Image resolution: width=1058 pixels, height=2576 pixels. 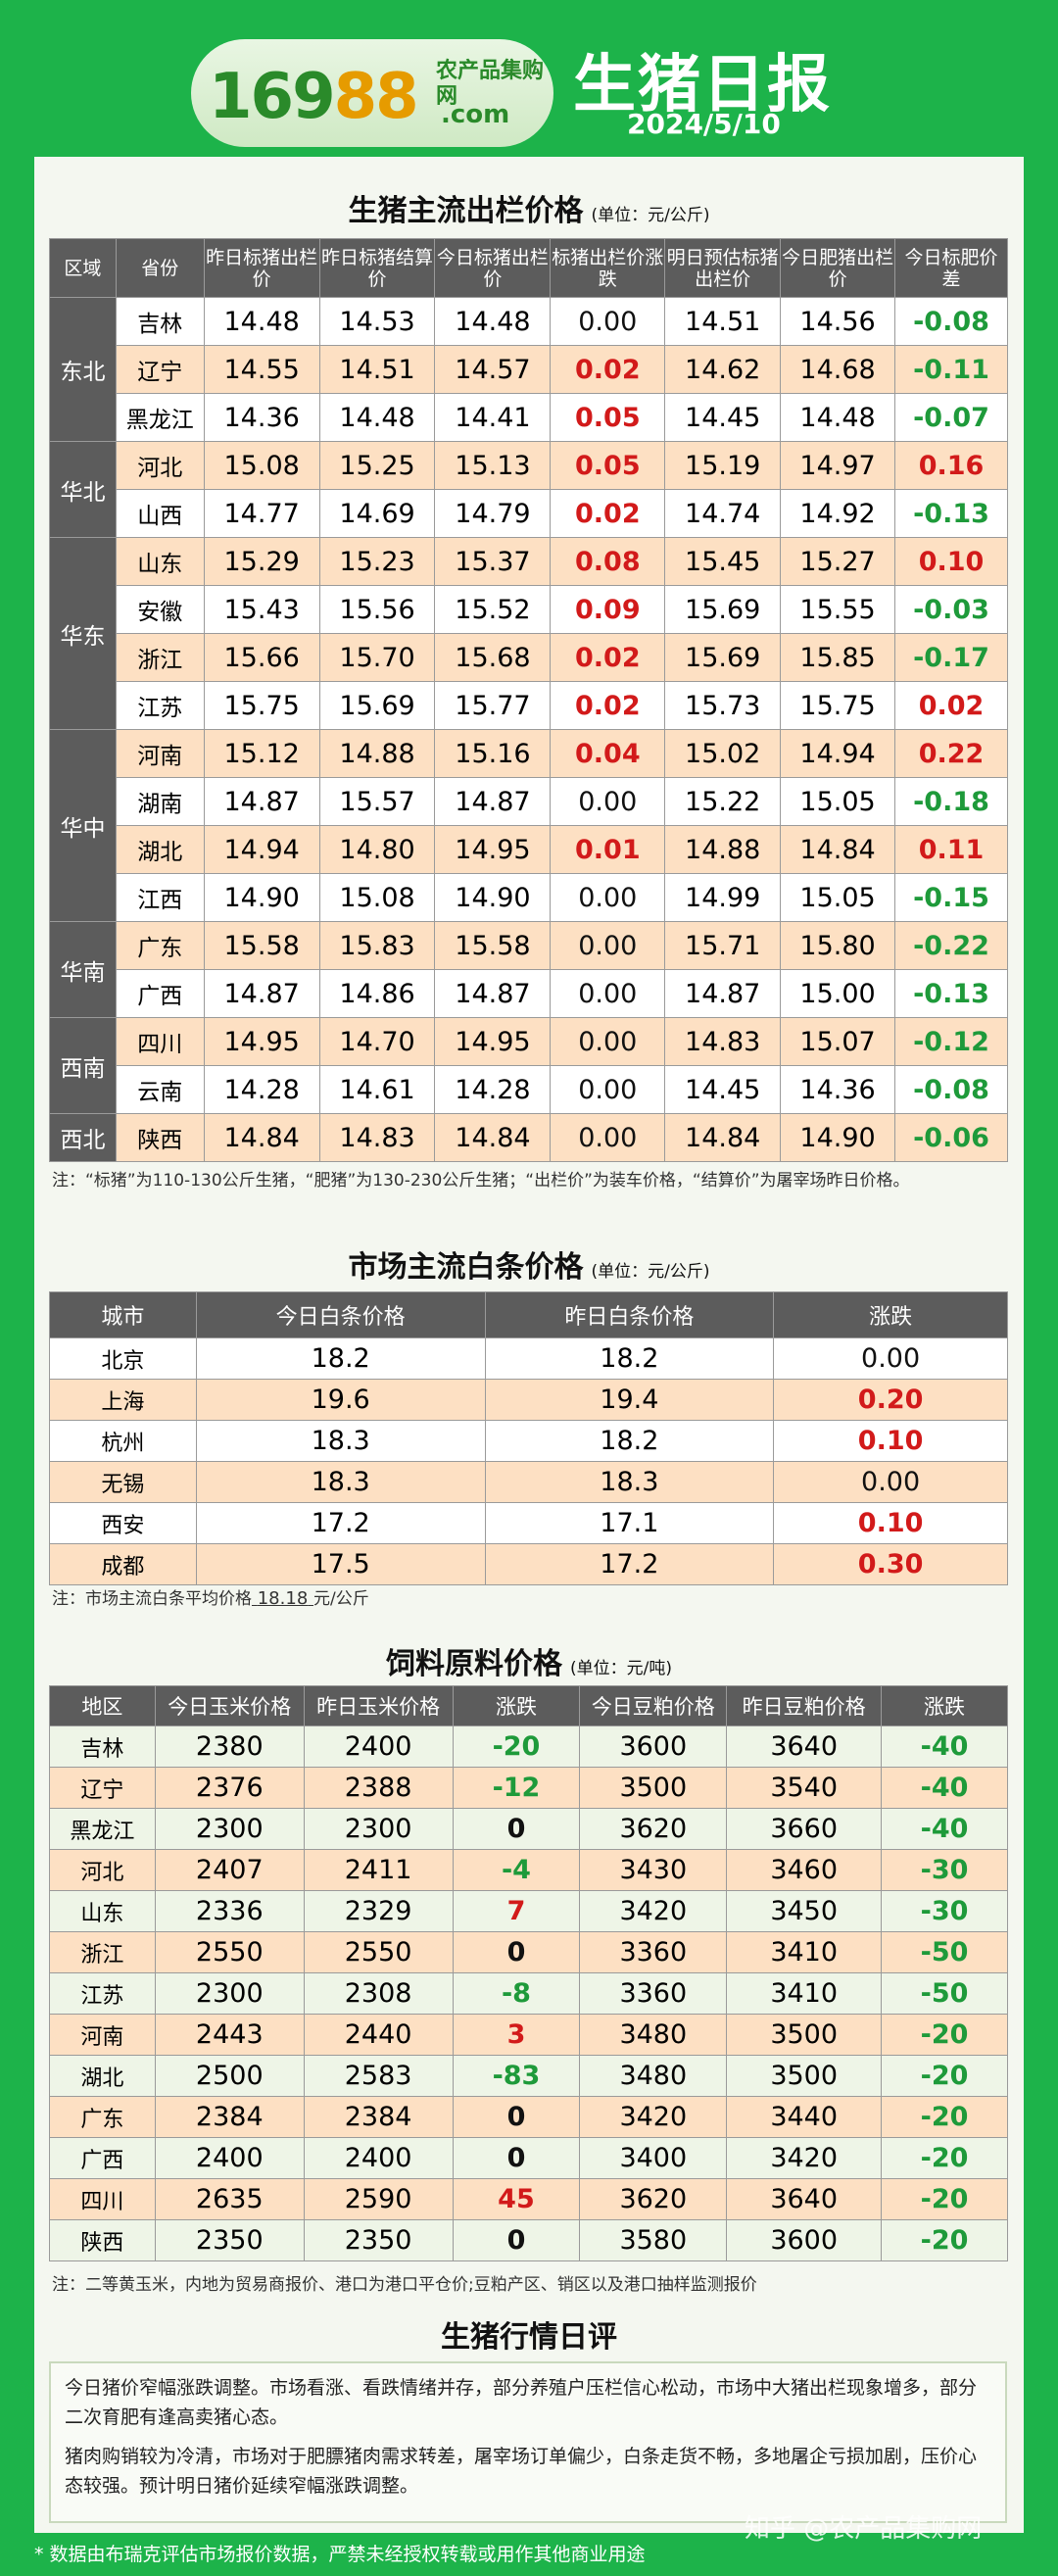 What do you see at coordinates (83, 268) in the screenshot?
I see `hog-header-0: 区域` at bounding box center [83, 268].